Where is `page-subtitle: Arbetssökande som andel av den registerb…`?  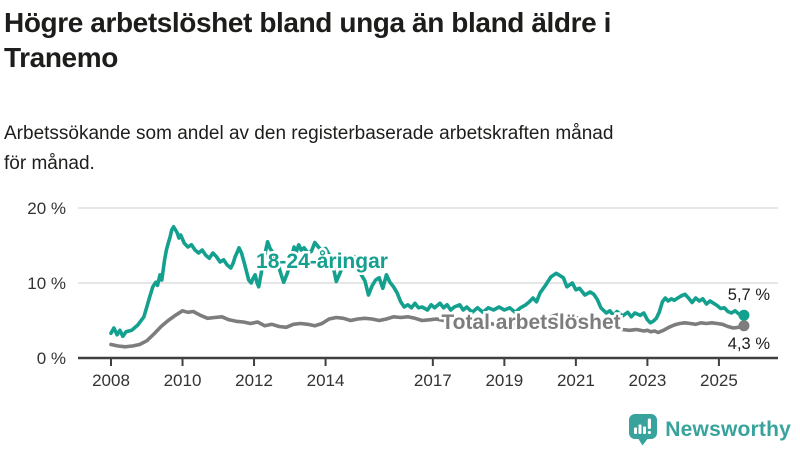
page-subtitle: Arbetssökande som andel av den registerb… is located at coordinates (308, 149).